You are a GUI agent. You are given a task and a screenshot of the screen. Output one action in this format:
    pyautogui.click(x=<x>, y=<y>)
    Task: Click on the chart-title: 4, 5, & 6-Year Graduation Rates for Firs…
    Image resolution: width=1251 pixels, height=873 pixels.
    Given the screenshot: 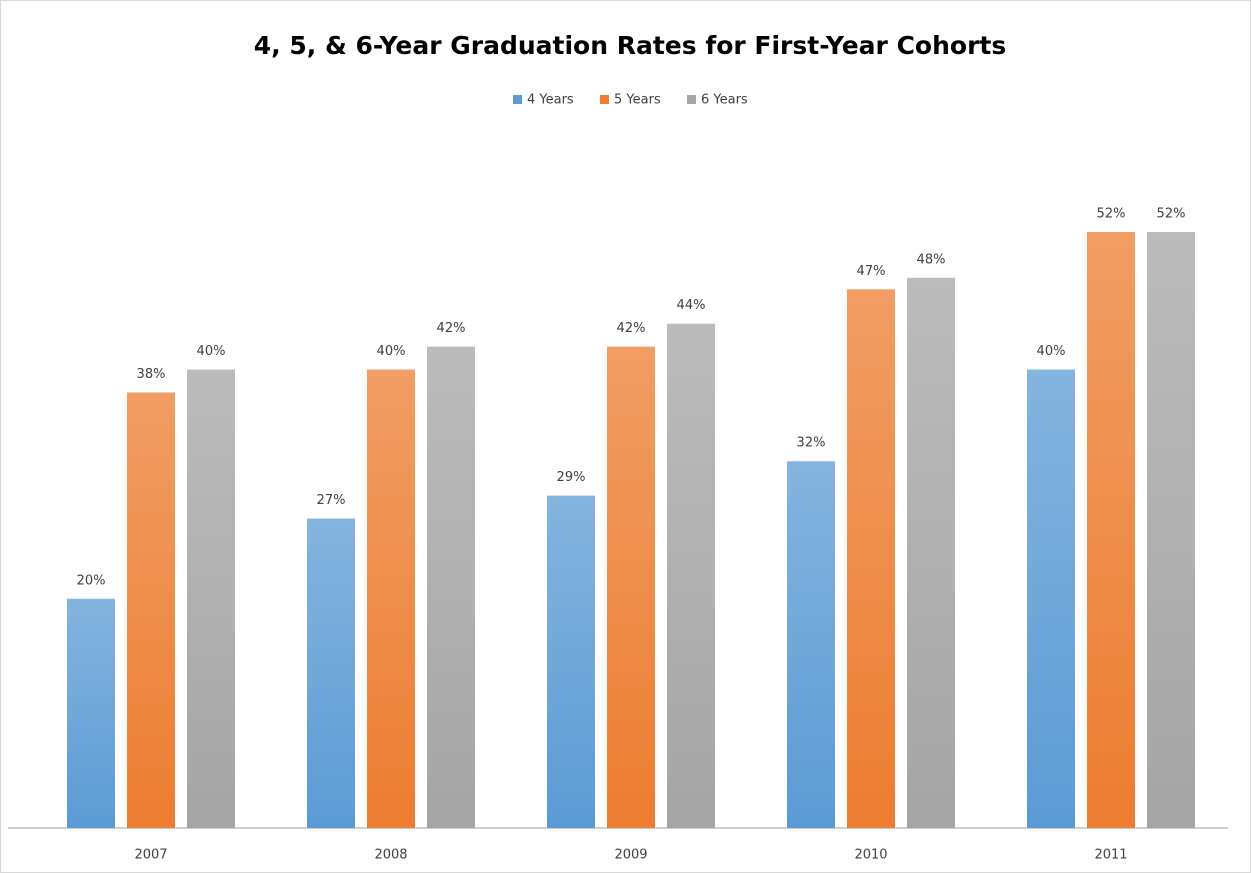 What is the action you would take?
    pyautogui.click(x=630, y=45)
    